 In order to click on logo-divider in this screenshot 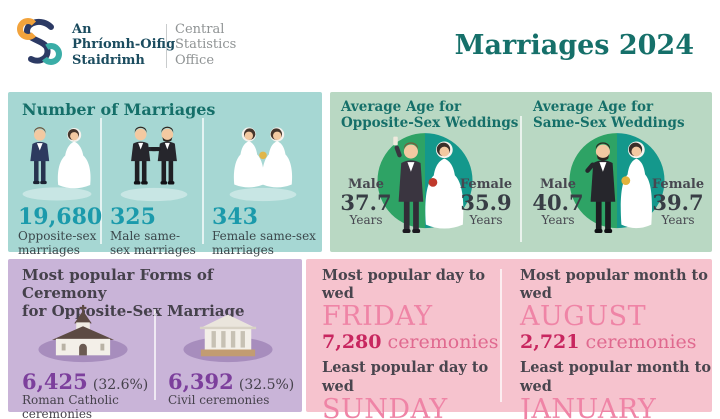, I will do `click(166, 46)`.